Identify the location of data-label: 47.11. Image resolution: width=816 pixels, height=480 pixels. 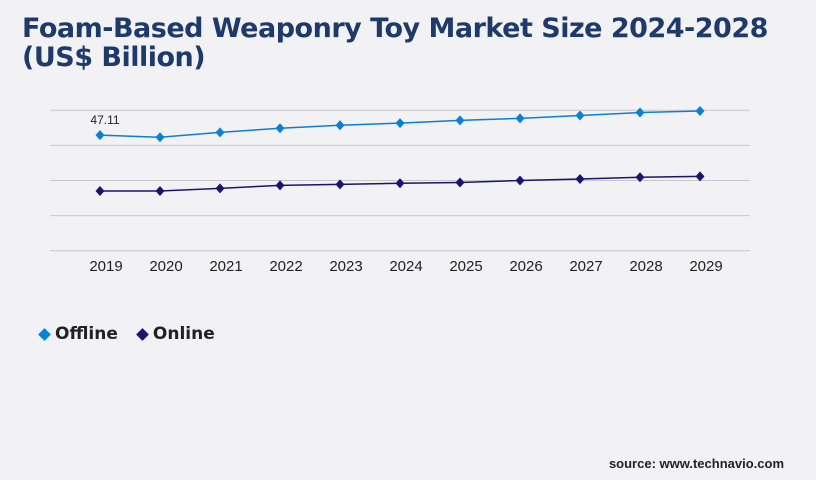
(104, 120).